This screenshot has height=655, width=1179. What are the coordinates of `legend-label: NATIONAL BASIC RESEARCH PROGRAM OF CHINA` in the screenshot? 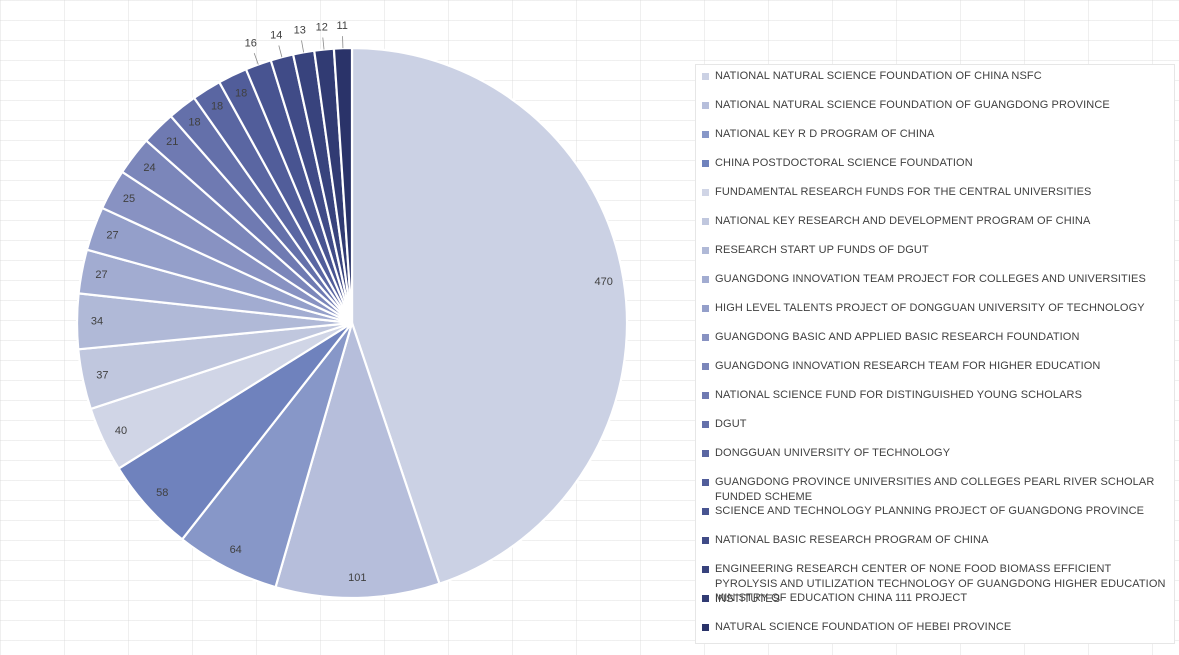 It's located at (852, 540).